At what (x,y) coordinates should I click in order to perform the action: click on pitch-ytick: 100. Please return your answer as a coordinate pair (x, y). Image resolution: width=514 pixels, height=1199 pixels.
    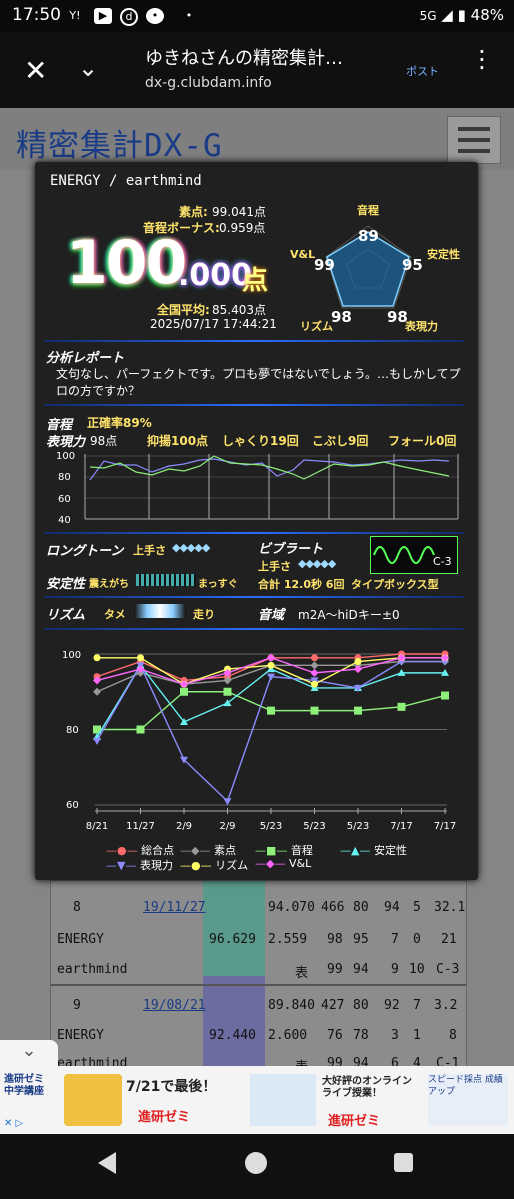
    Looking at the image, I should click on (66, 456).